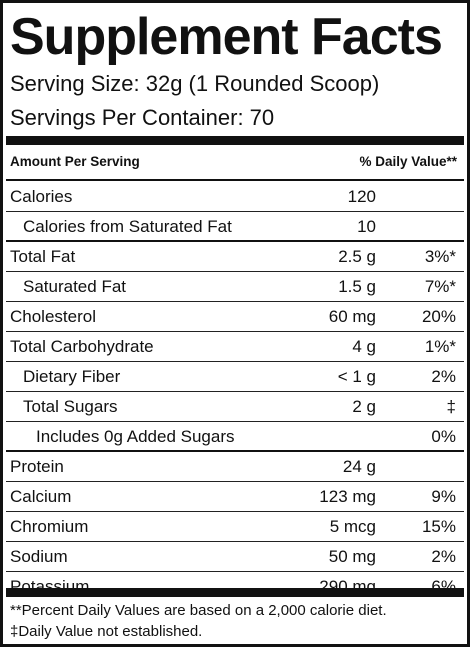 This screenshot has height=647, width=470. Describe the element at coordinates (235, 527) in the screenshot. I see `table-row: Chromium 5 mcg 15%` at that location.